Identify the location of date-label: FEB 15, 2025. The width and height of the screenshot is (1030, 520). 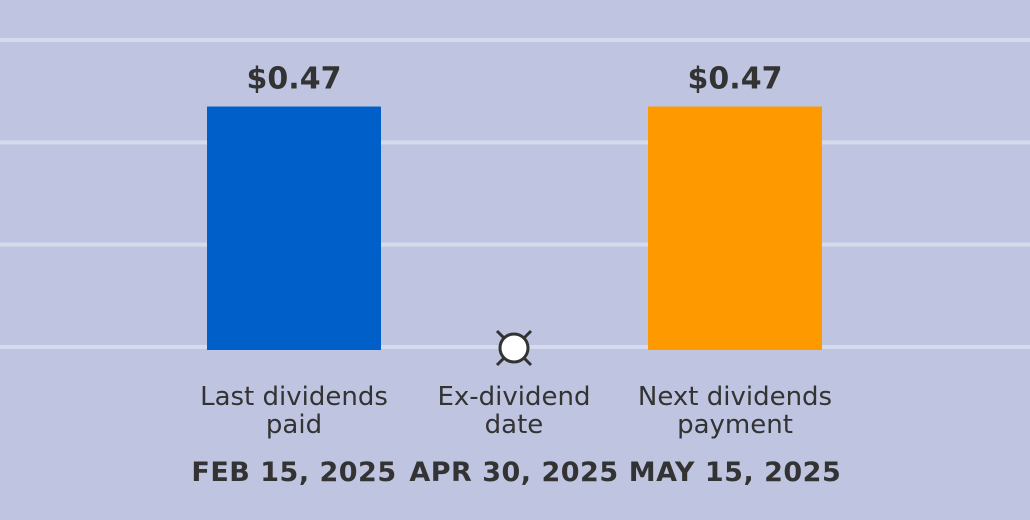
(294, 472).